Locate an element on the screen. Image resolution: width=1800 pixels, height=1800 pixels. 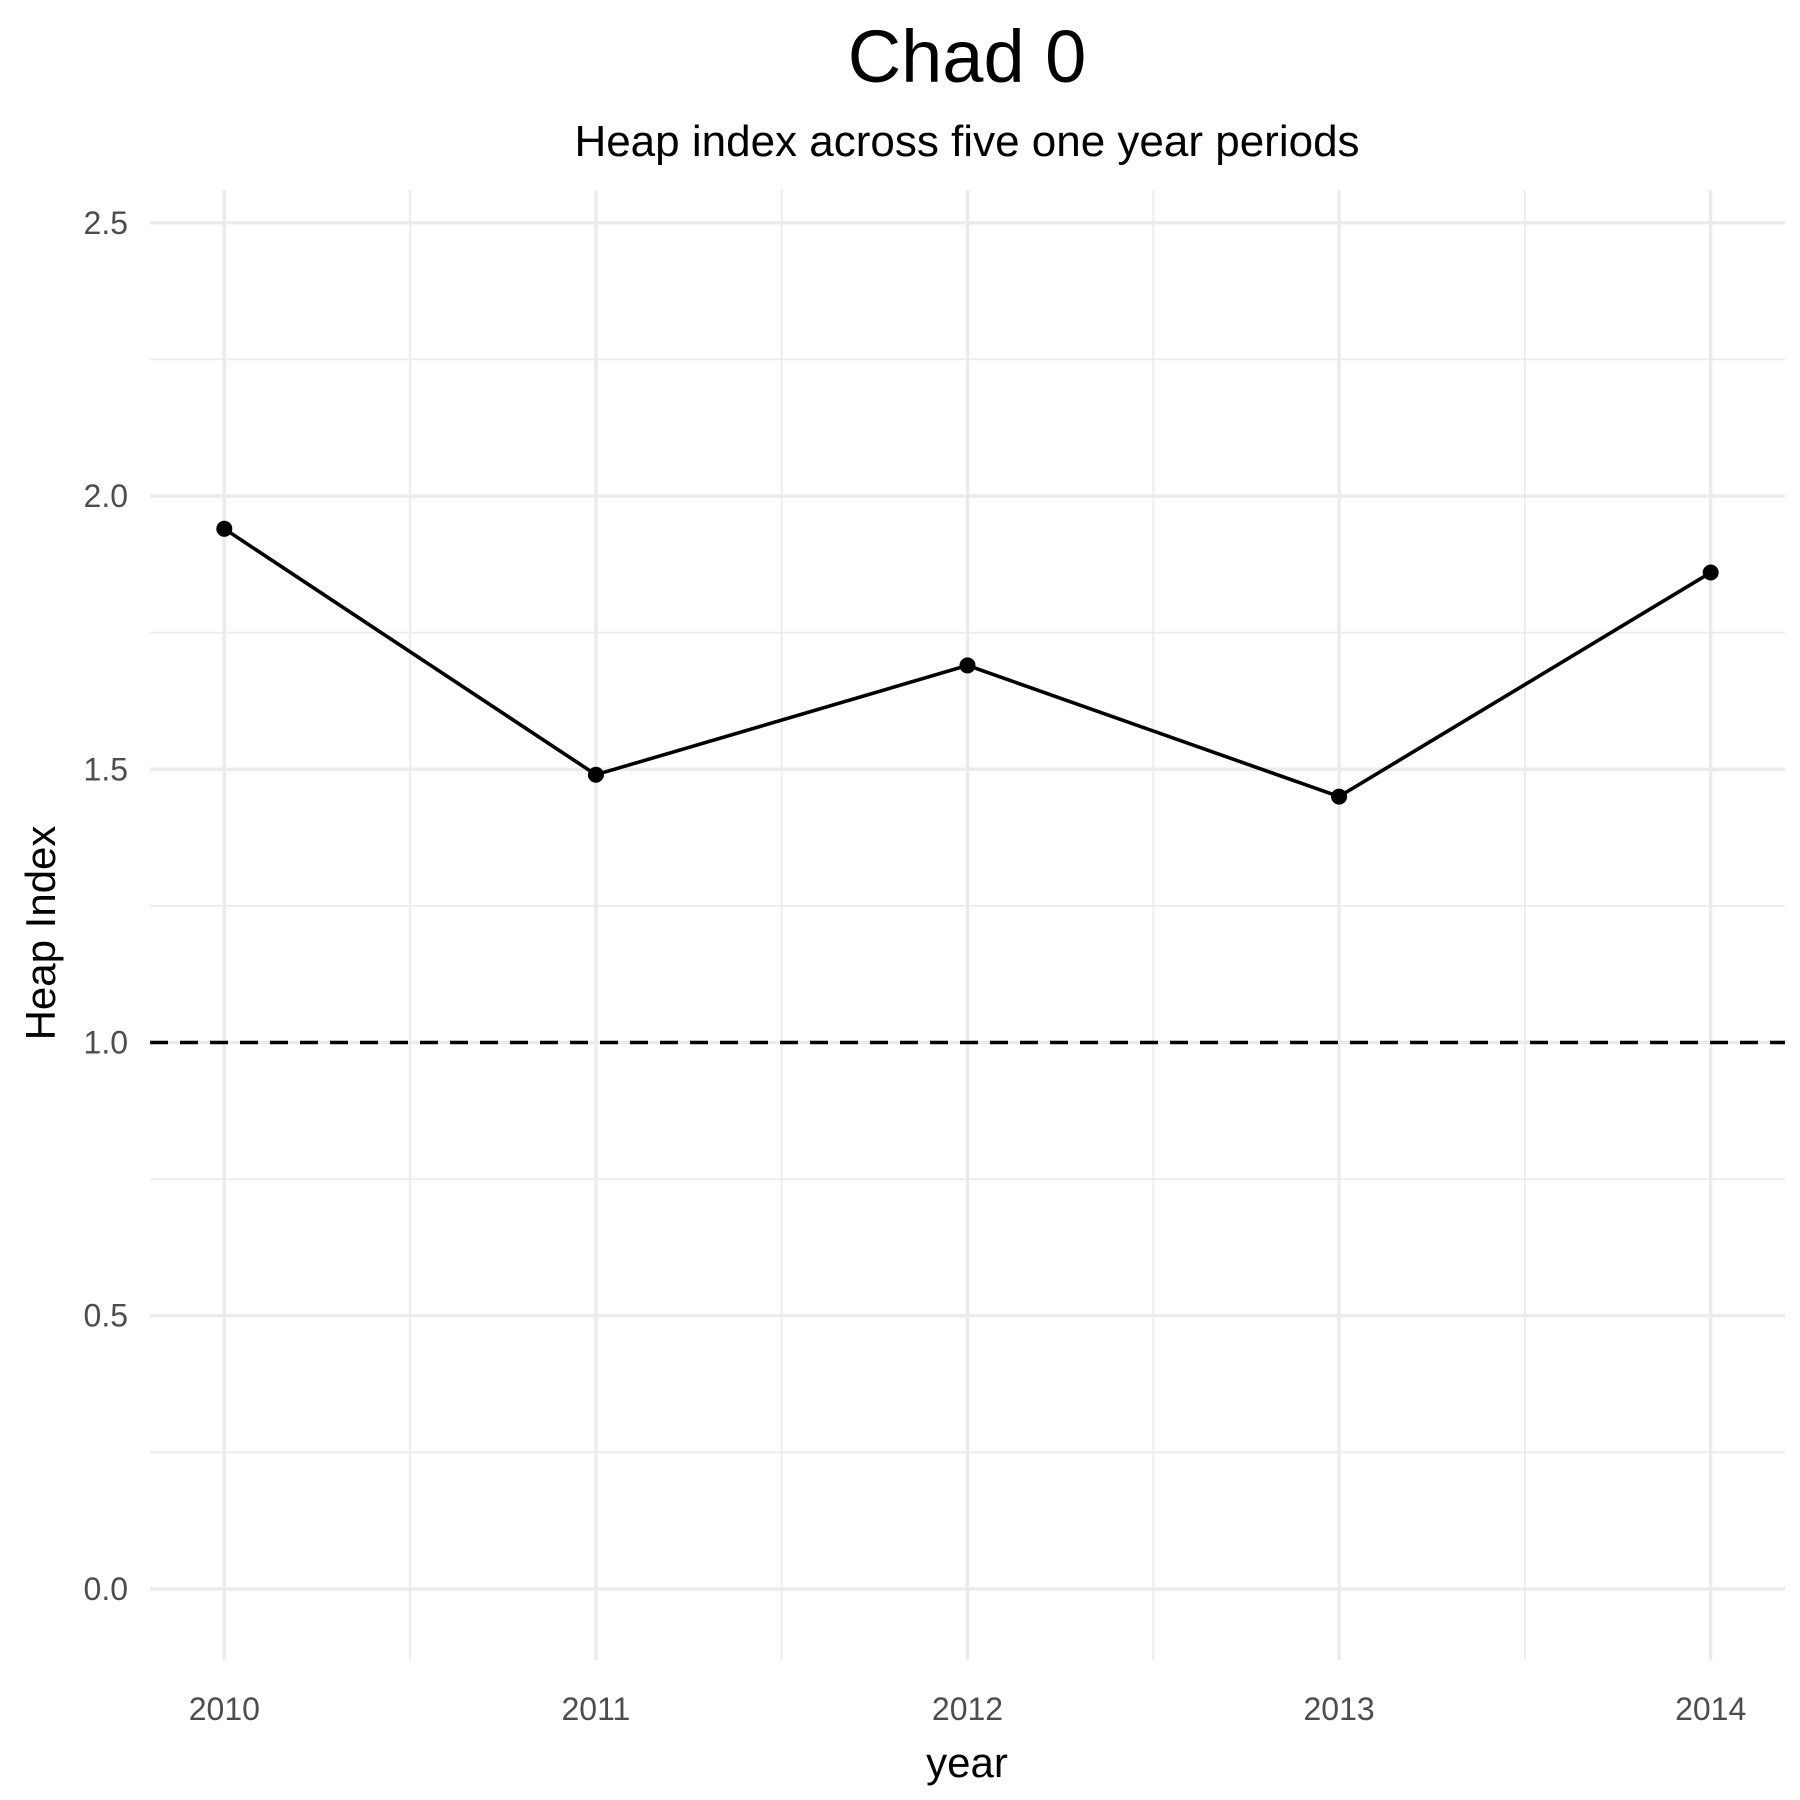
x-tick-label: 2012 is located at coordinates (967, 1709).